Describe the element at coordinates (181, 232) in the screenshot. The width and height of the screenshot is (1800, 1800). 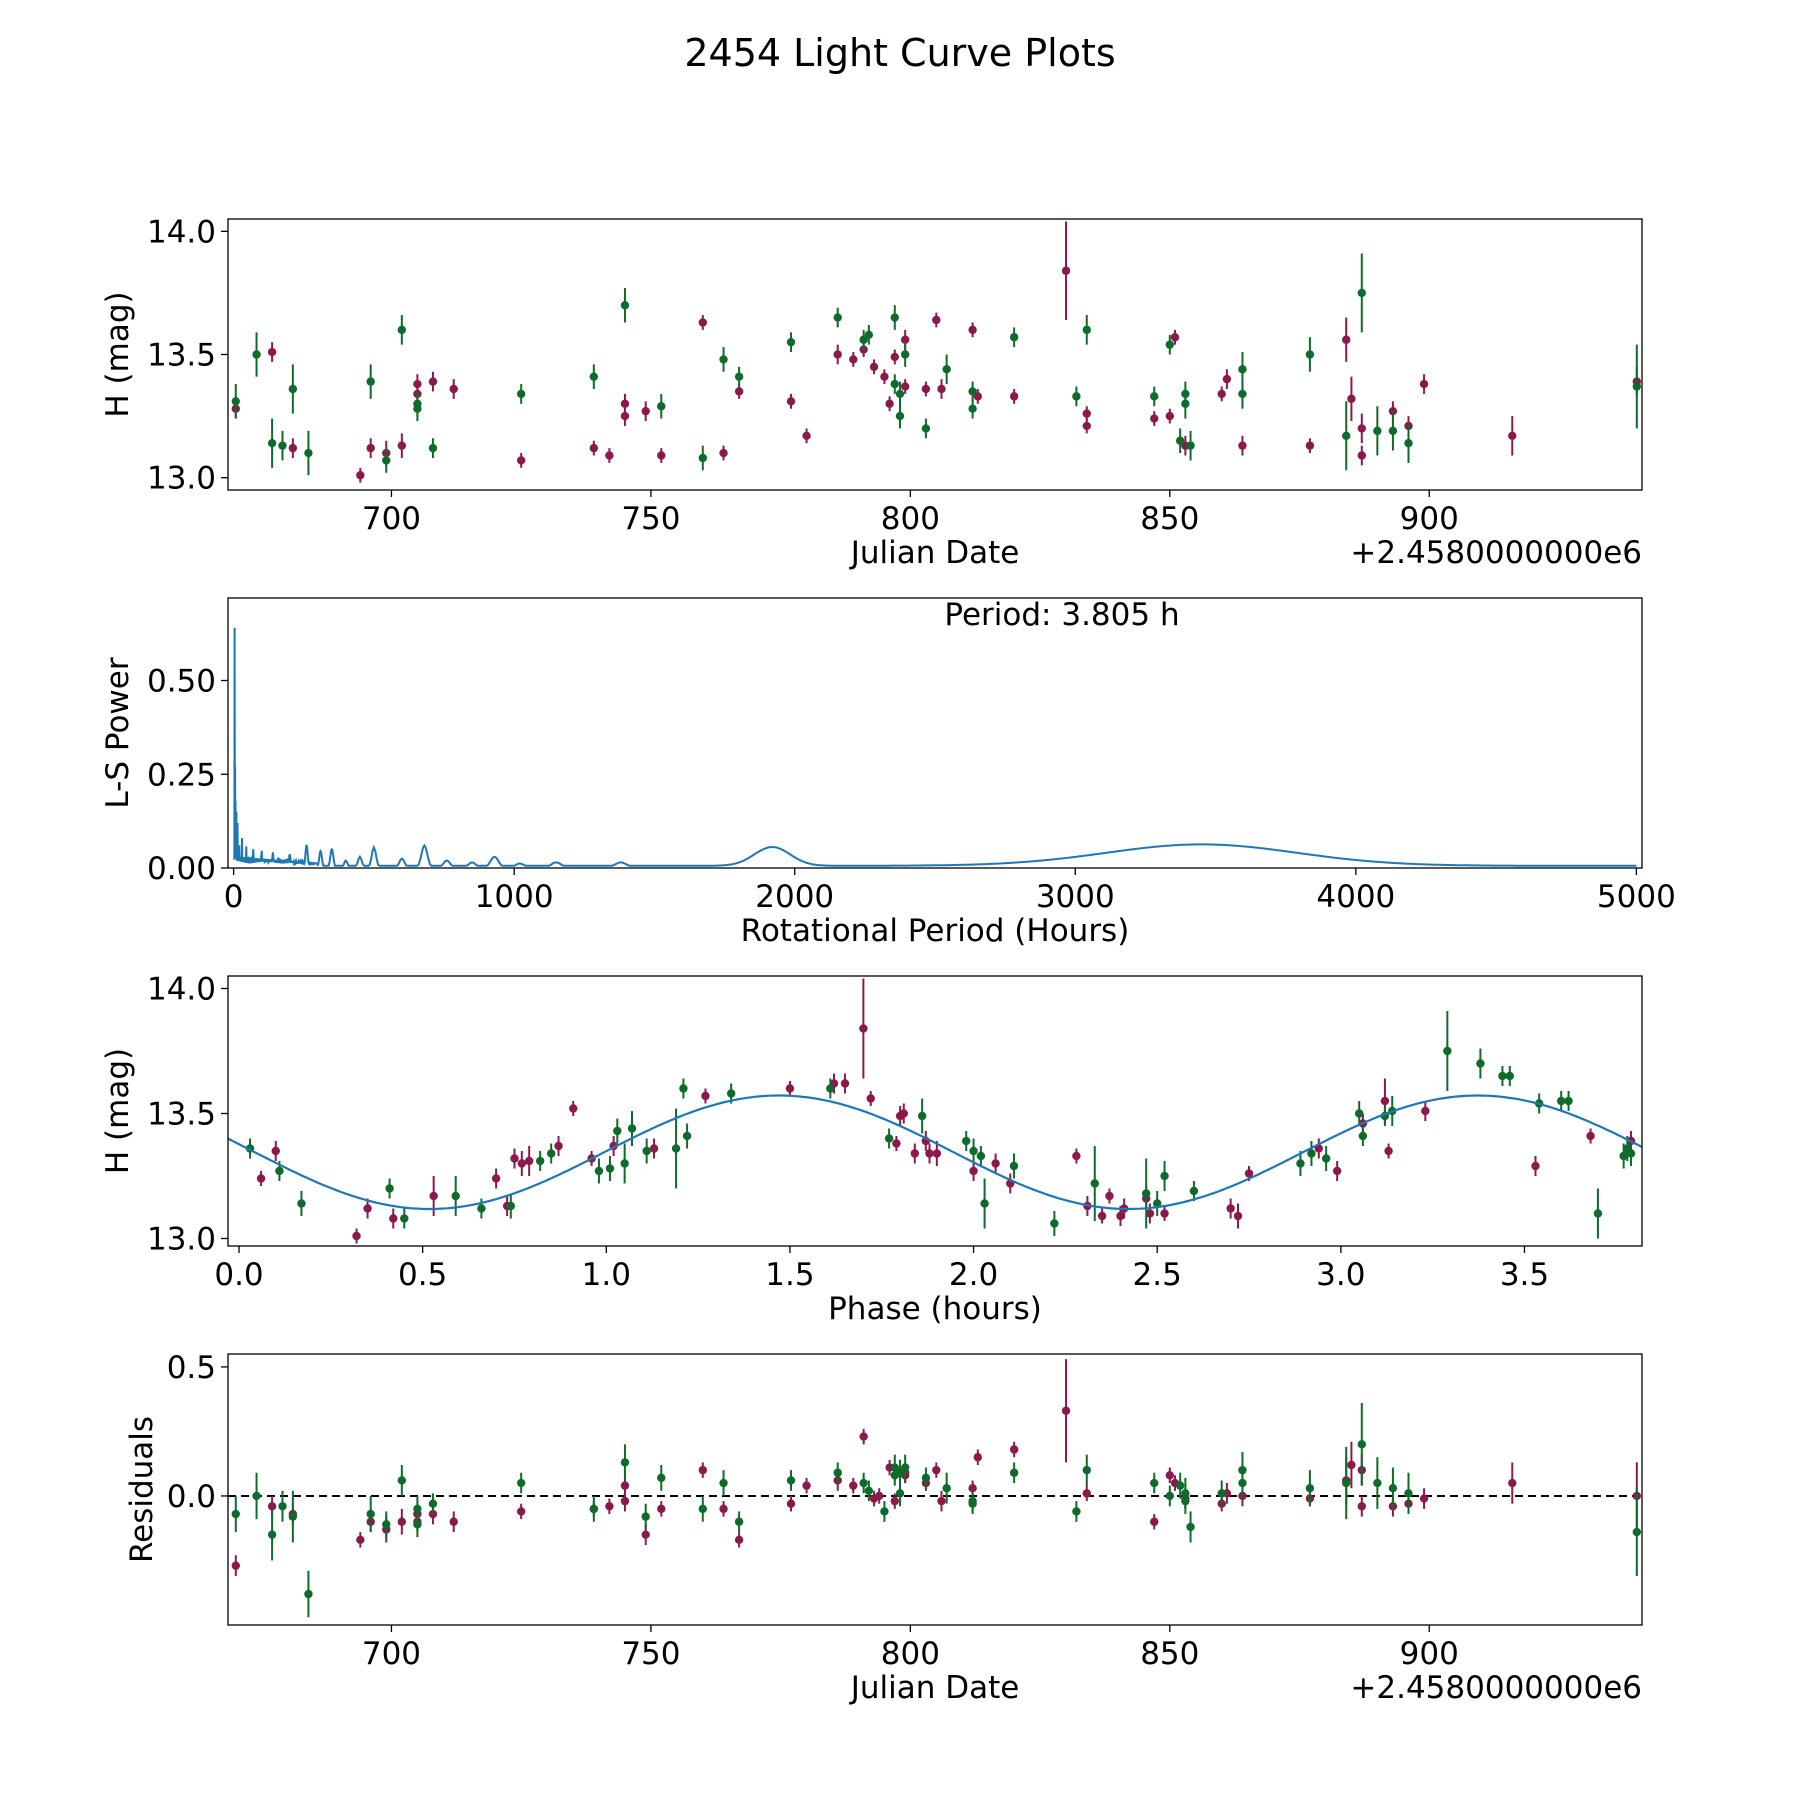
I see `y-tick-label: 14.0` at that location.